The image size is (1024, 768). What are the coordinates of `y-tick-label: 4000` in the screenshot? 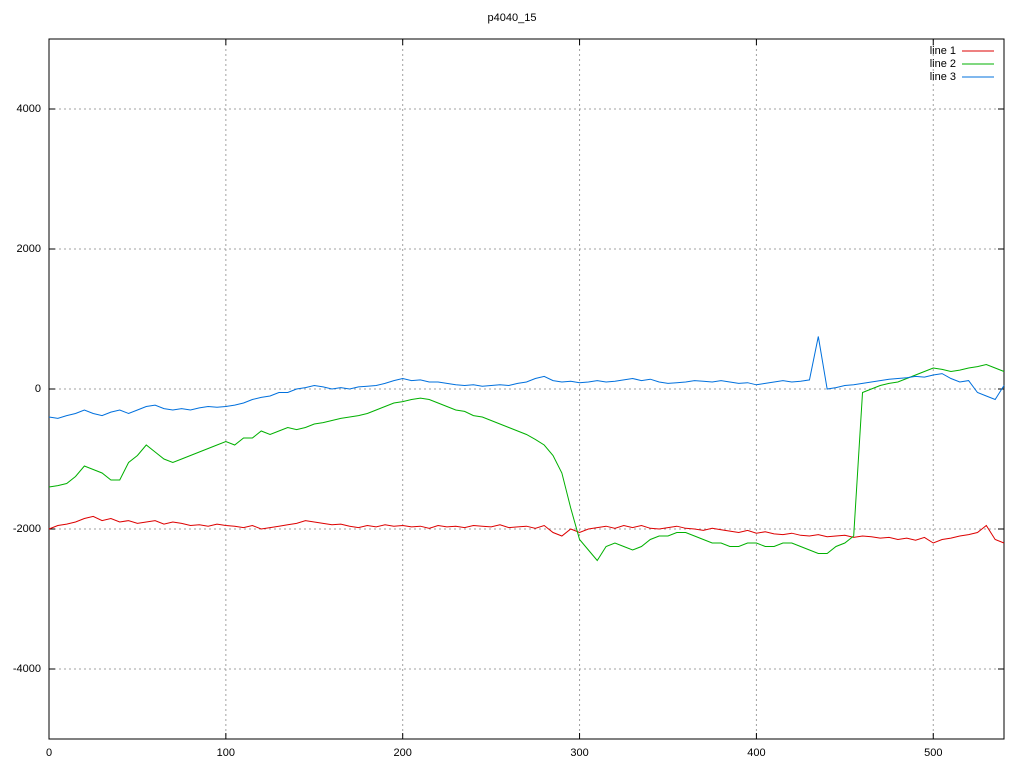 It's located at (29, 109).